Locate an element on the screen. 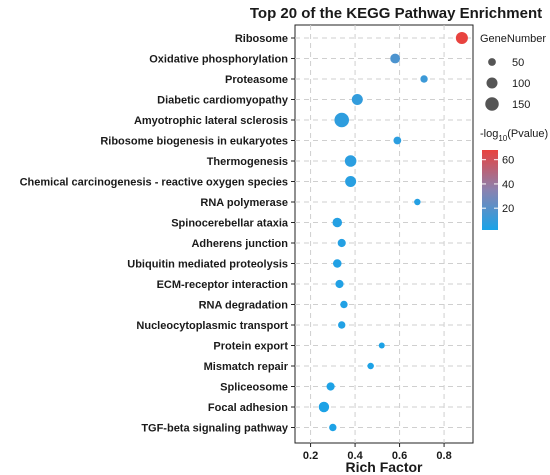 This screenshot has height=475, width=550. y-tick-label: Oxidative phosphorylation is located at coordinates (218, 60).